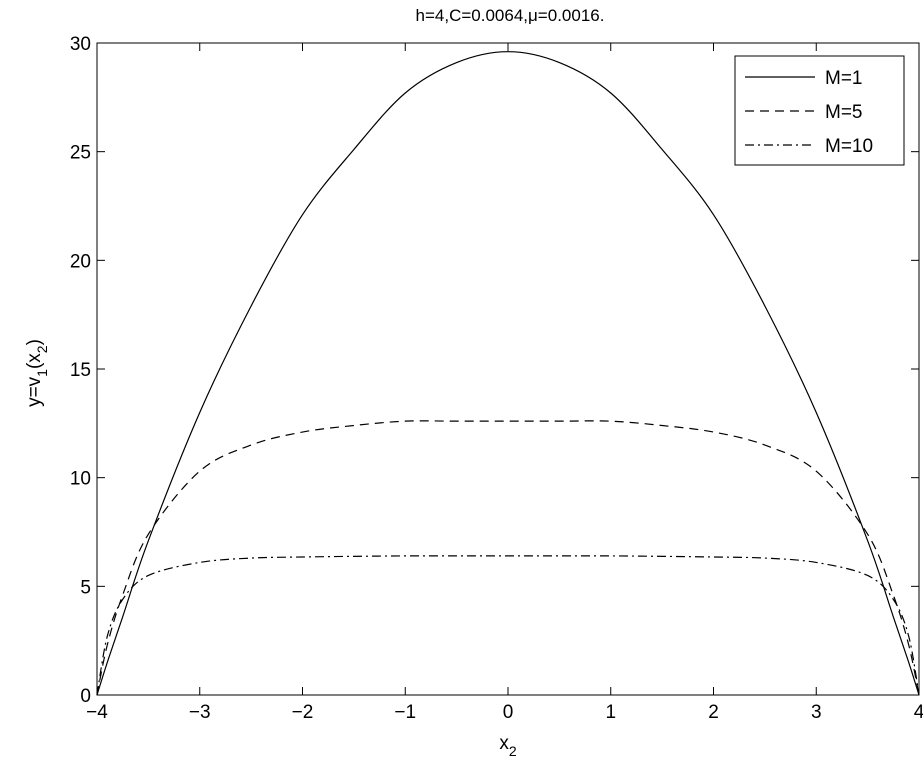 The width and height of the screenshot is (923, 769). I want to click on x-tick-label: 4, so click(918, 712).